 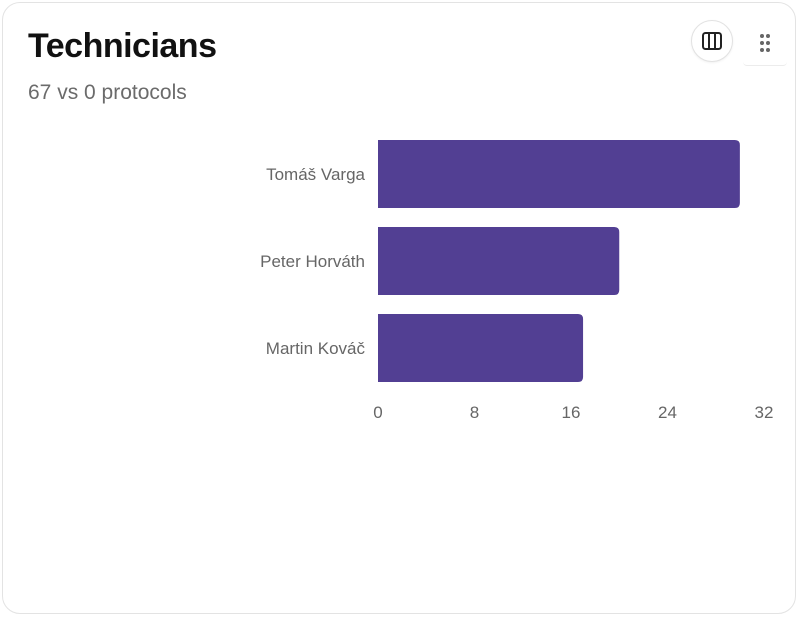 I want to click on columns-button, so click(x=712, y=41).